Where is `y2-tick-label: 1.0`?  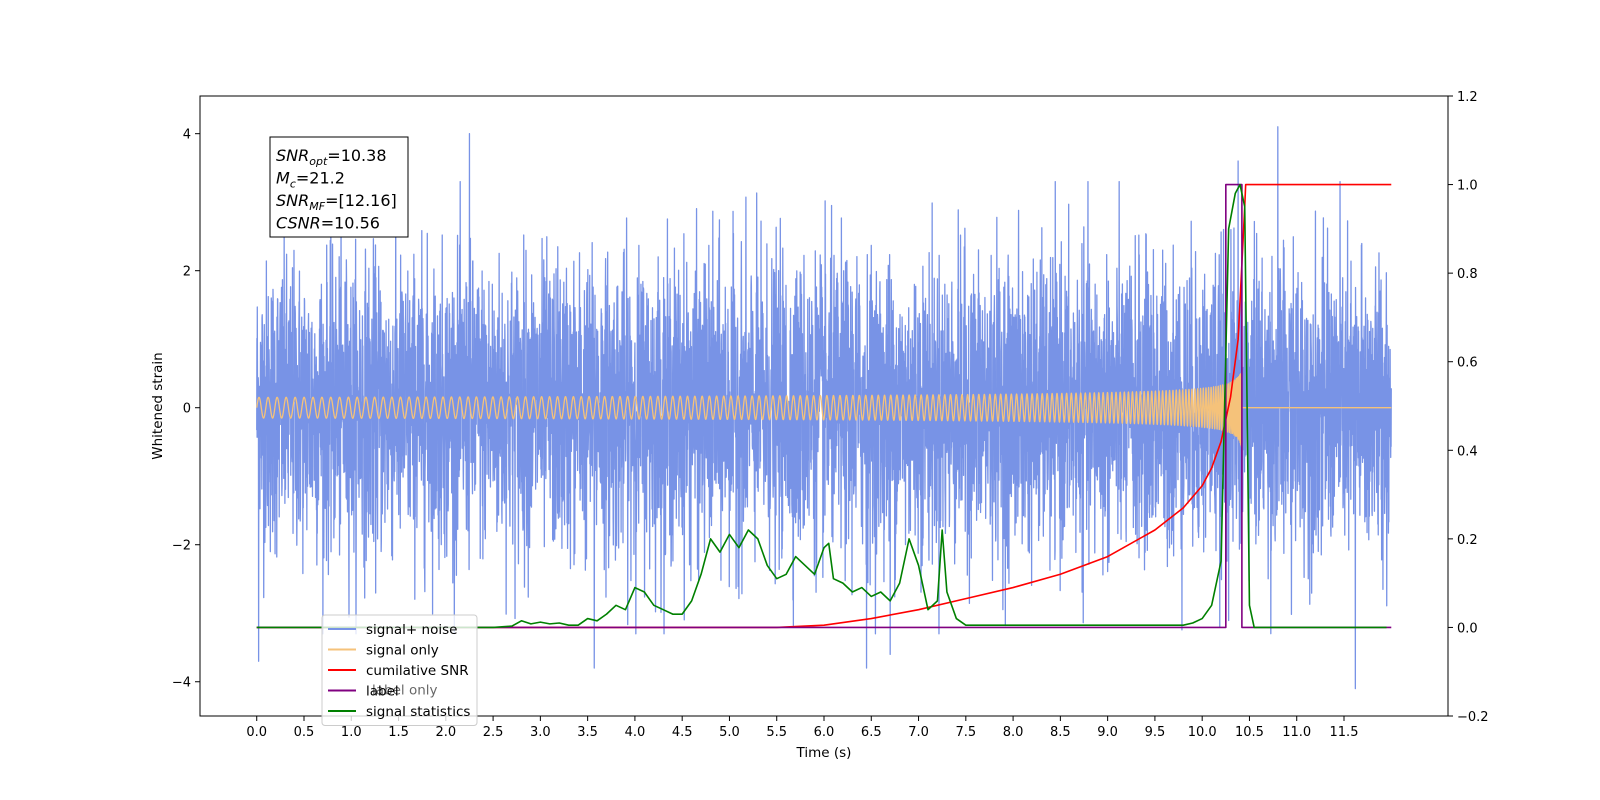 y2-tick-label: 1.0 is located at coordinates (1467, 186).